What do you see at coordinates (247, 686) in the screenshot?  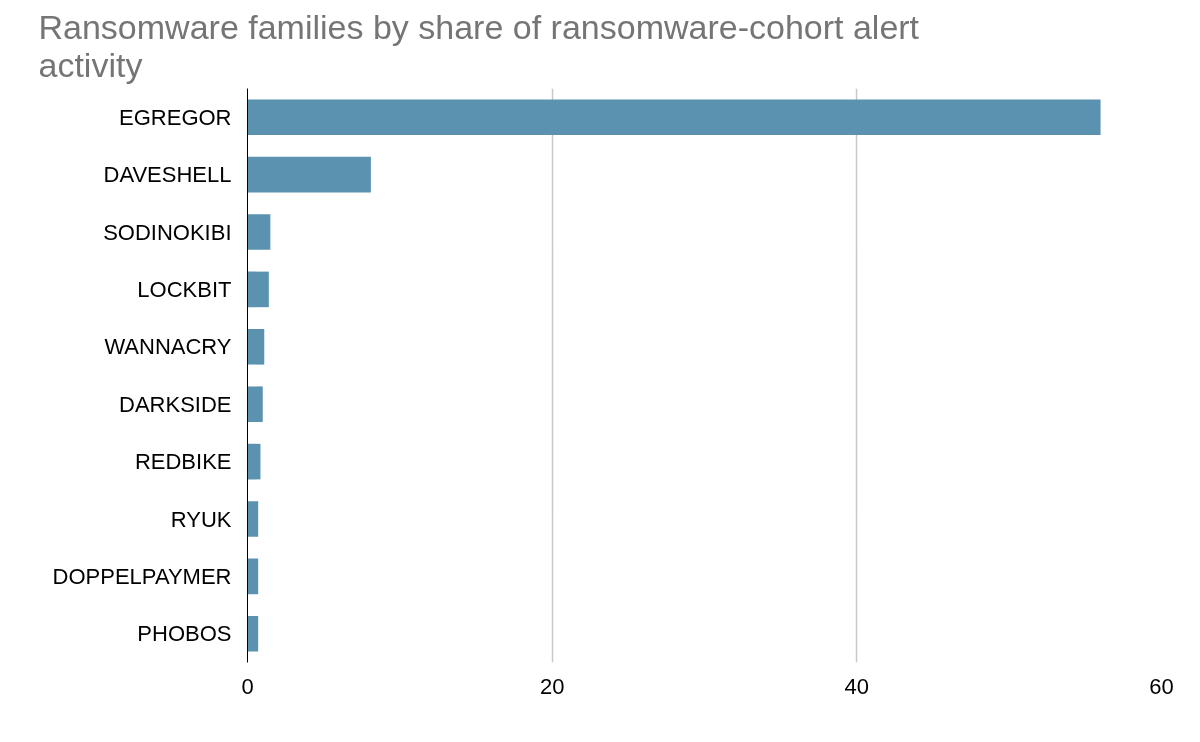 I see `x-tick-label: 0` at bounding box center [247, 686].